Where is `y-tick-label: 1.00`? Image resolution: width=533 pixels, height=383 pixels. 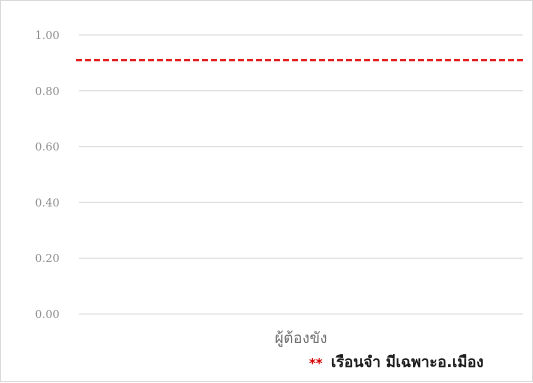 y-tick-label: 1.00 is located at coordinates (47, 35).